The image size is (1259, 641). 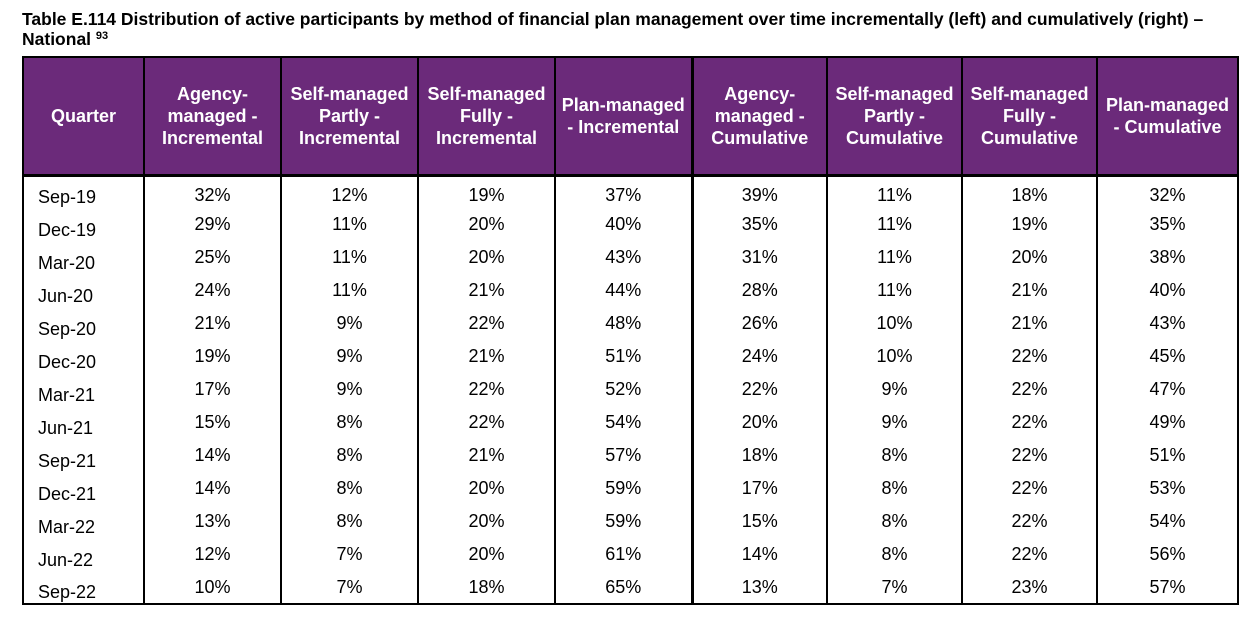 I want to click on quarter-cell: Mar-20, so click(x=83, y=257).